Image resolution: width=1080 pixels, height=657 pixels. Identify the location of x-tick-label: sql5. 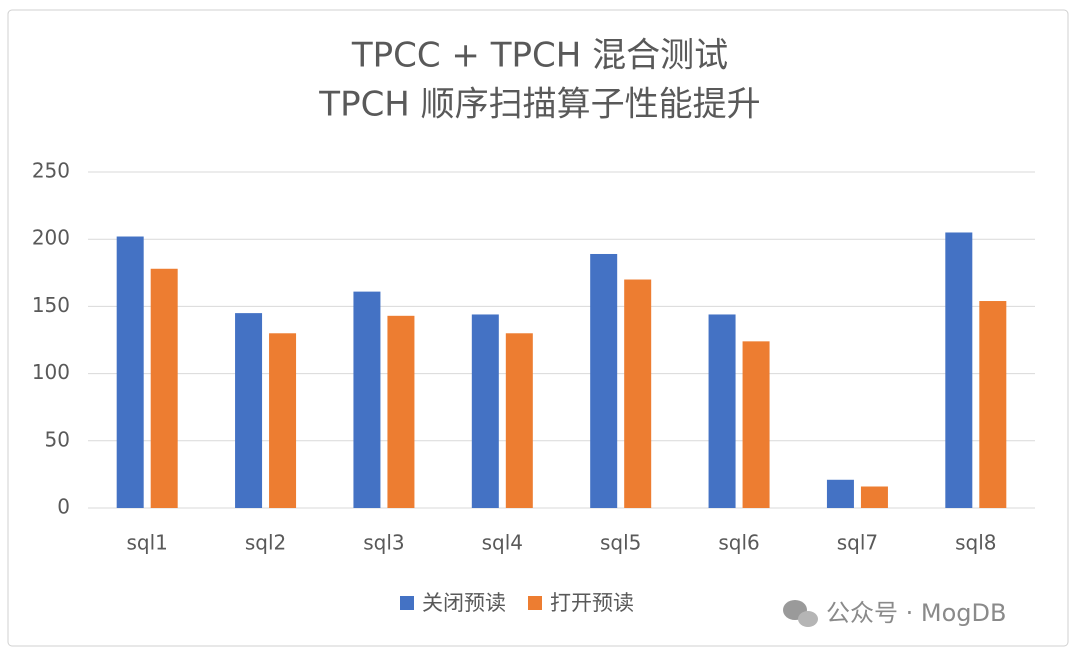
(620, 543).